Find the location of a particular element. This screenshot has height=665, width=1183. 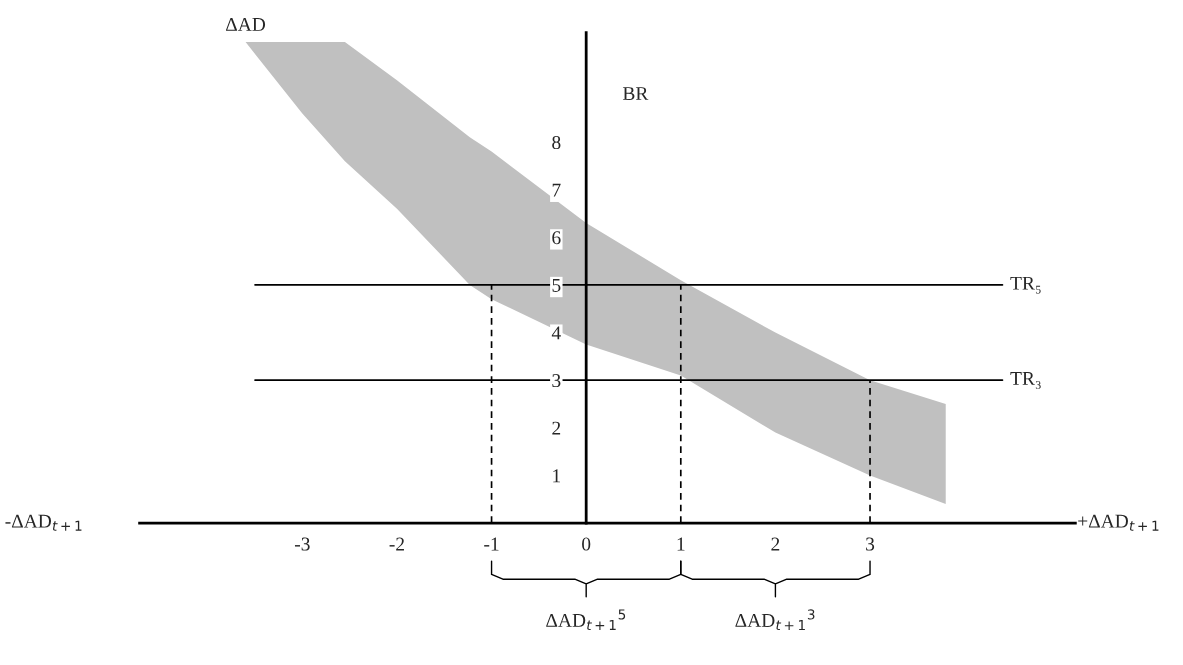

x-tick-label: 2 is located at coordinates (775, 544).